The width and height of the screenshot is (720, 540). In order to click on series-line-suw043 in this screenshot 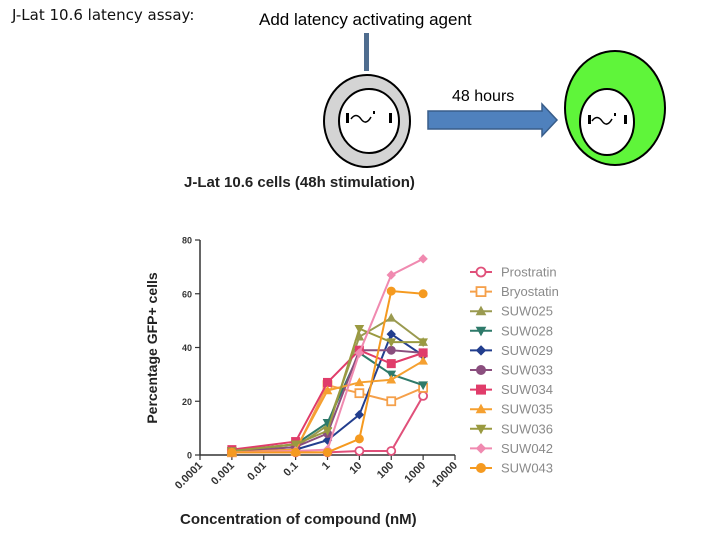, I will do `click(327, 371)`.